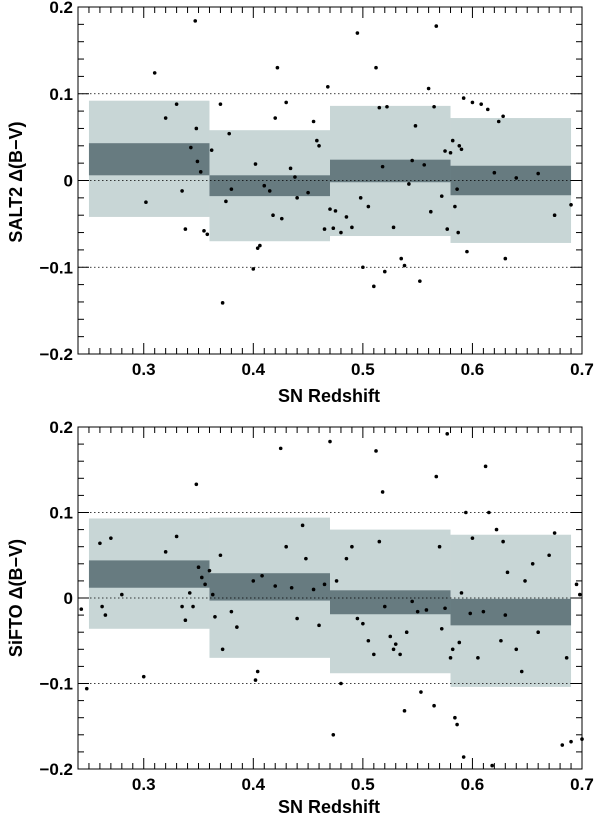 The image size is (600, 821). Describe the element at coordinates (144, 369) in the screenshot. I see `x-tick-label: 0.3` at that location.